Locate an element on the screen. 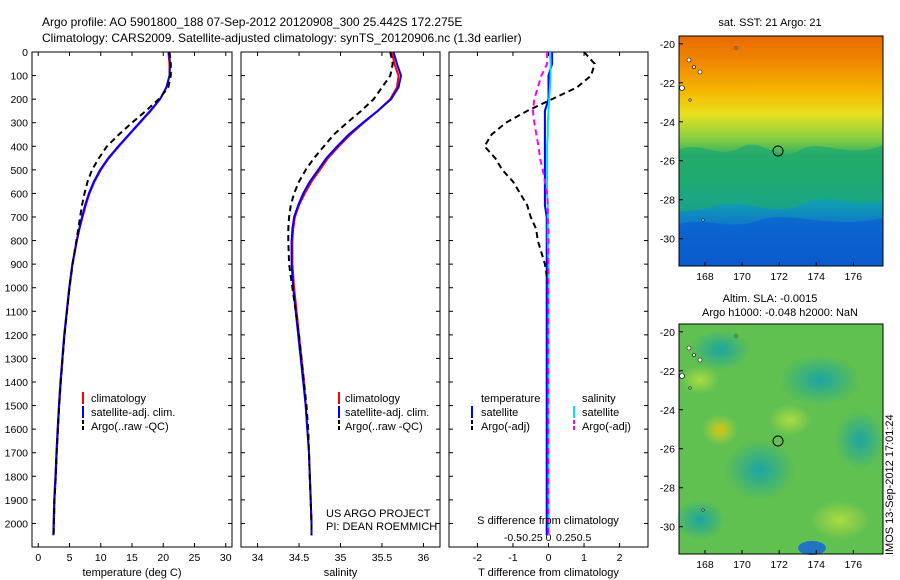 This screenshot has width=900, height=580. s-difference-axis-label: S difference from climatology is located at coordinates (548, 521).